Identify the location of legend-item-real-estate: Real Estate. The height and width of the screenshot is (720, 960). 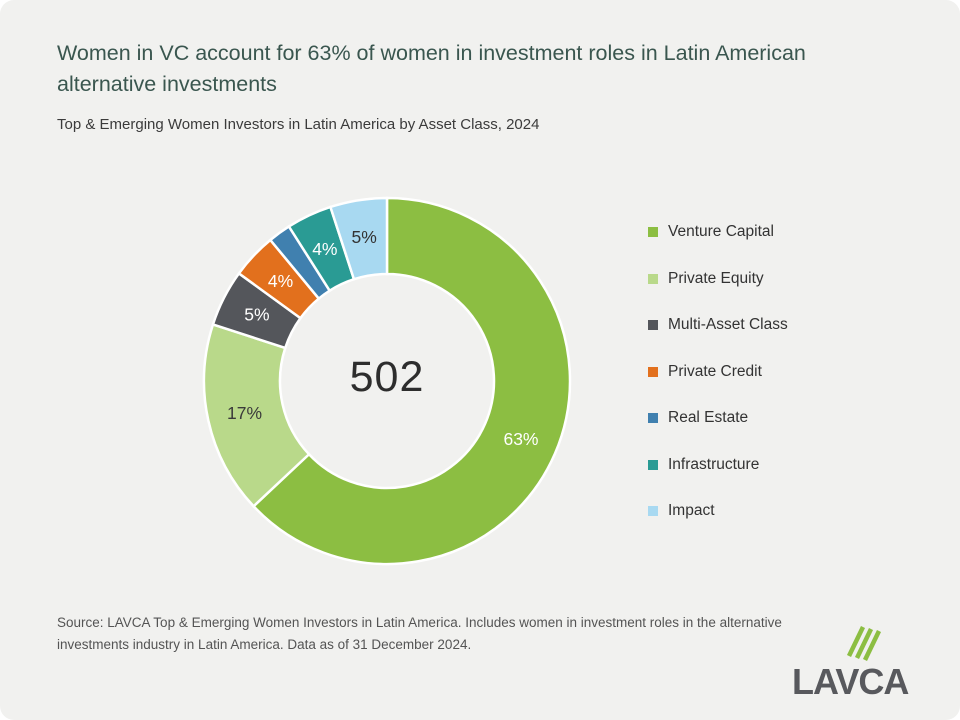
(718, 418).